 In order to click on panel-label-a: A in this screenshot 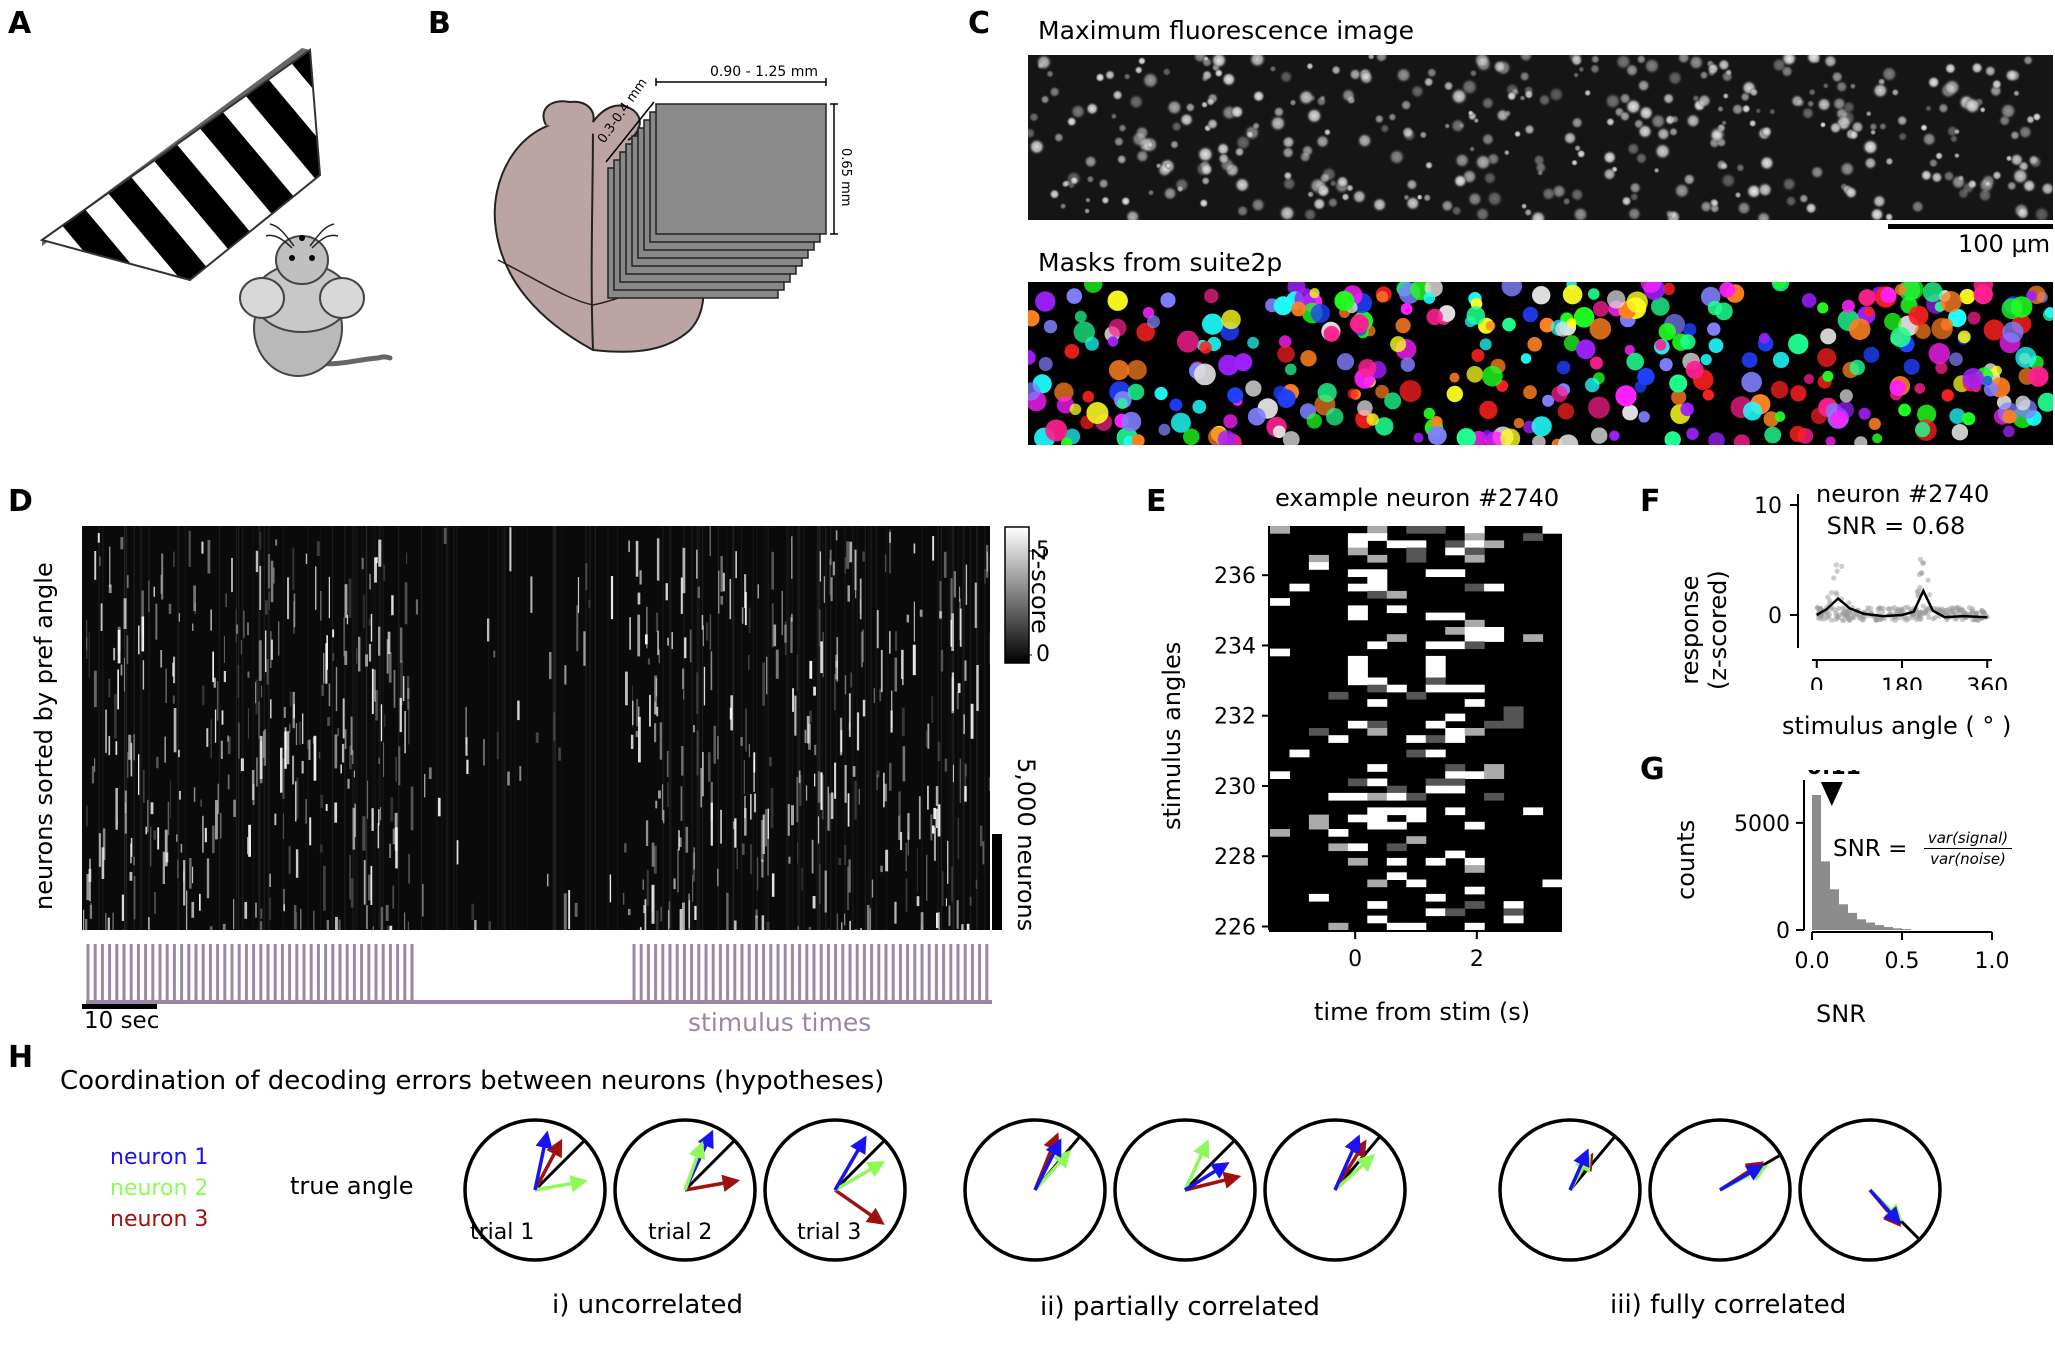, I will do `click(20, 23)`.